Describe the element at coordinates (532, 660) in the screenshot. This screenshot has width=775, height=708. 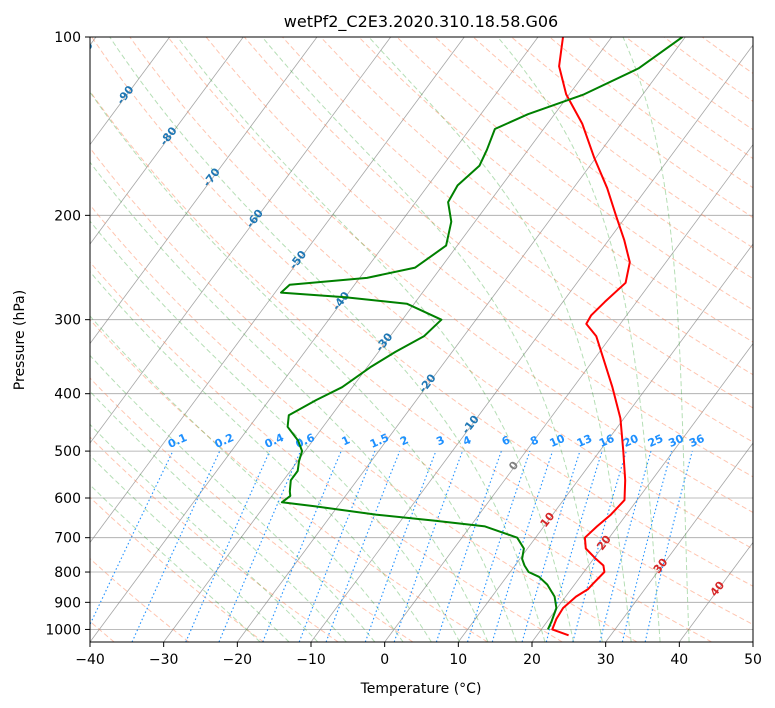
I see `x-tick-label: 20` at that location.